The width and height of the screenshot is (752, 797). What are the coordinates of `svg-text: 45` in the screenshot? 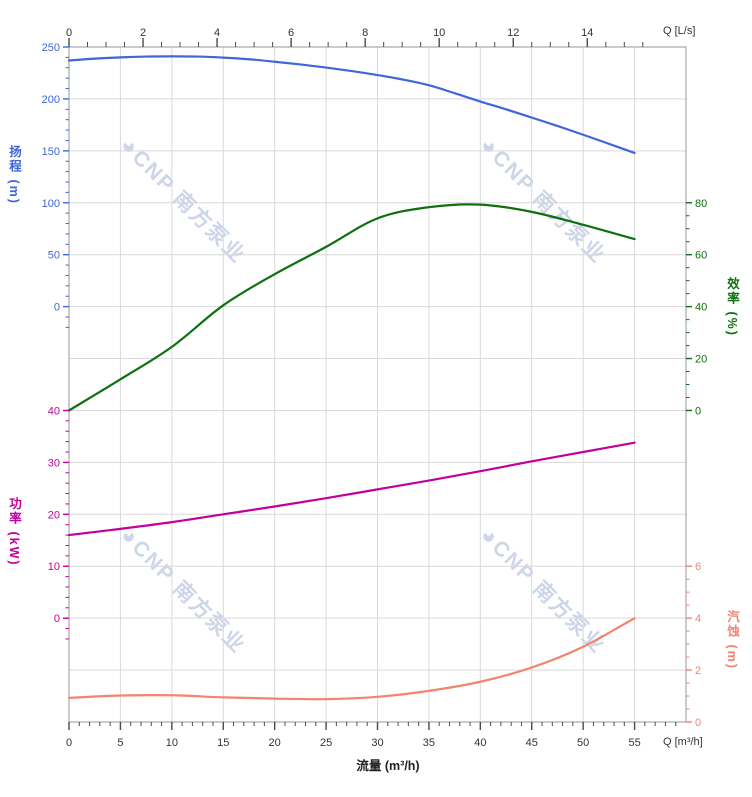 It's located at (532, 743).